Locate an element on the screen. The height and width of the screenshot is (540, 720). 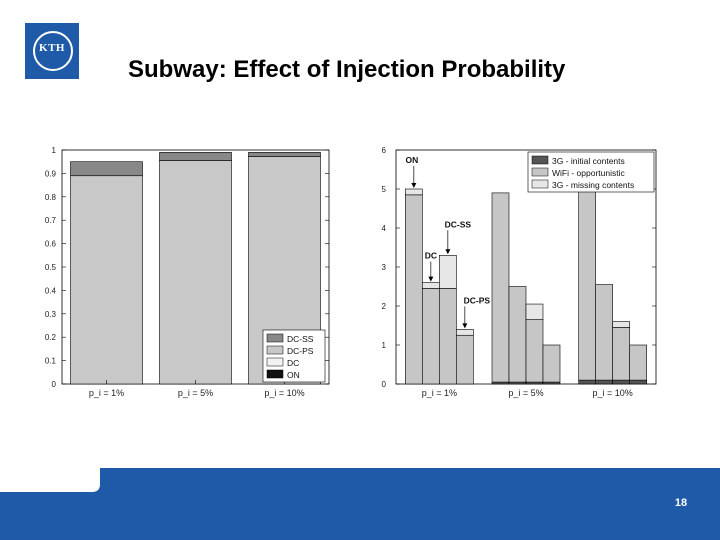
y-tick-label: 5 is located at coordinates (384, 189).